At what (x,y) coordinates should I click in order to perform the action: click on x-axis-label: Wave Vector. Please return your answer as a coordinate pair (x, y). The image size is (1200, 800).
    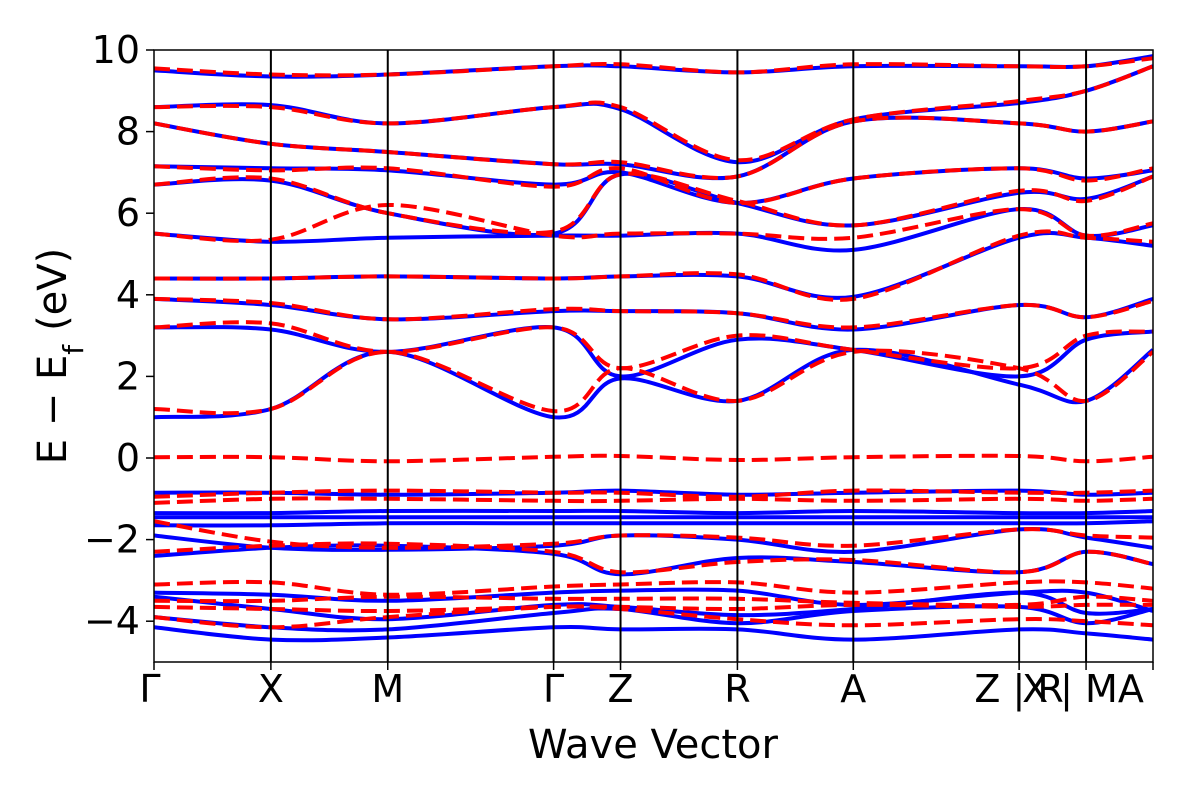
    Looking at the image, I should click on (653, 745).